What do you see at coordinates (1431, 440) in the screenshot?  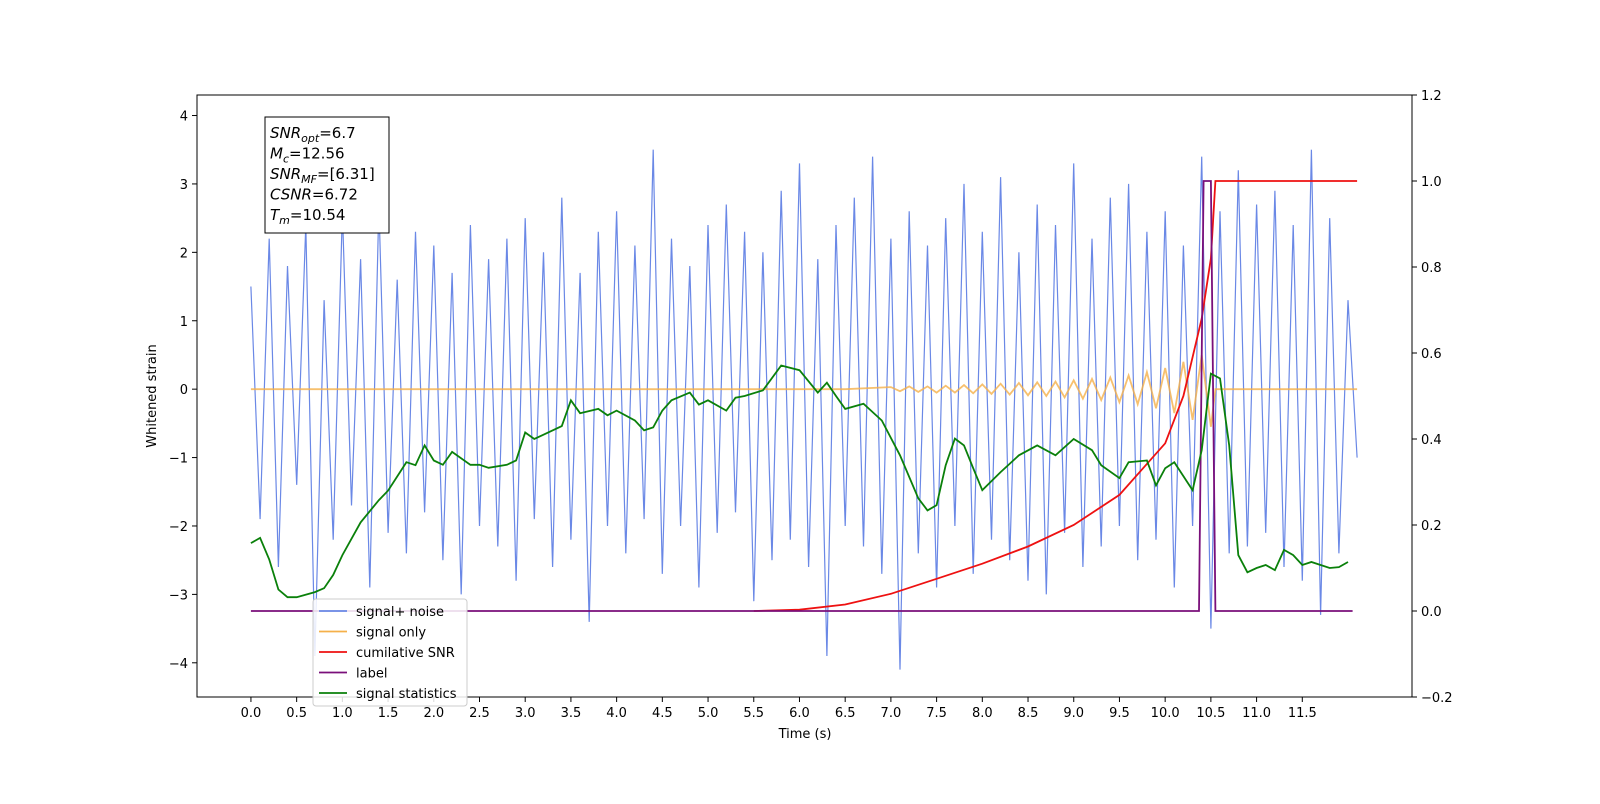 I see `y2-tick-label: 0.4` at bounding box center [1431, 440].